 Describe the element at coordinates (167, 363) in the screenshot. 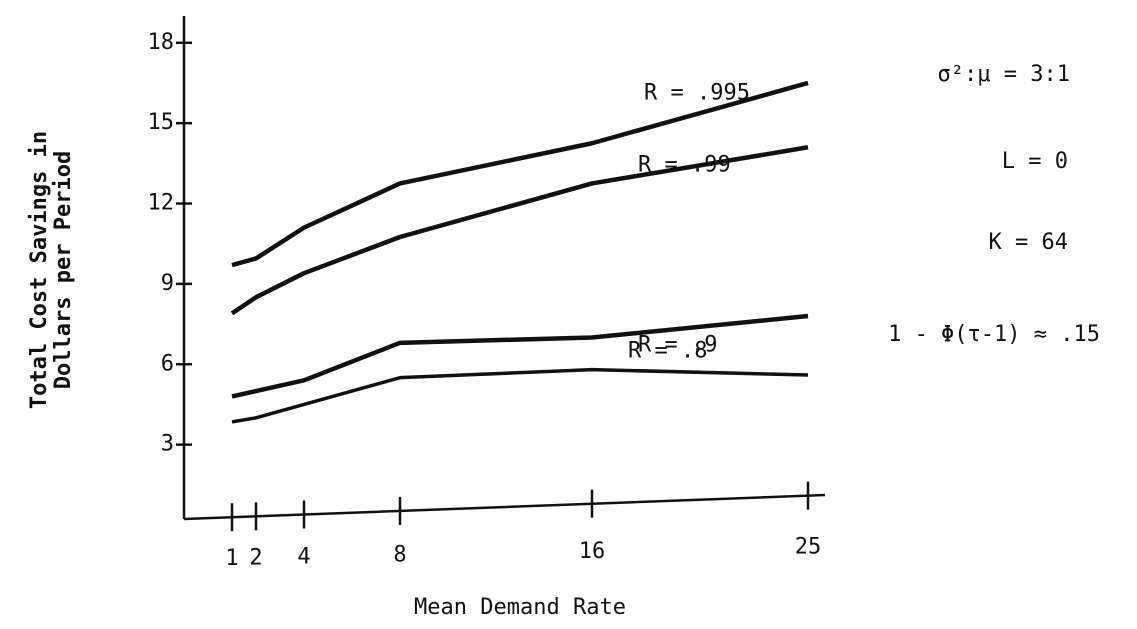

I see `y-tick-label: 6` at that location.